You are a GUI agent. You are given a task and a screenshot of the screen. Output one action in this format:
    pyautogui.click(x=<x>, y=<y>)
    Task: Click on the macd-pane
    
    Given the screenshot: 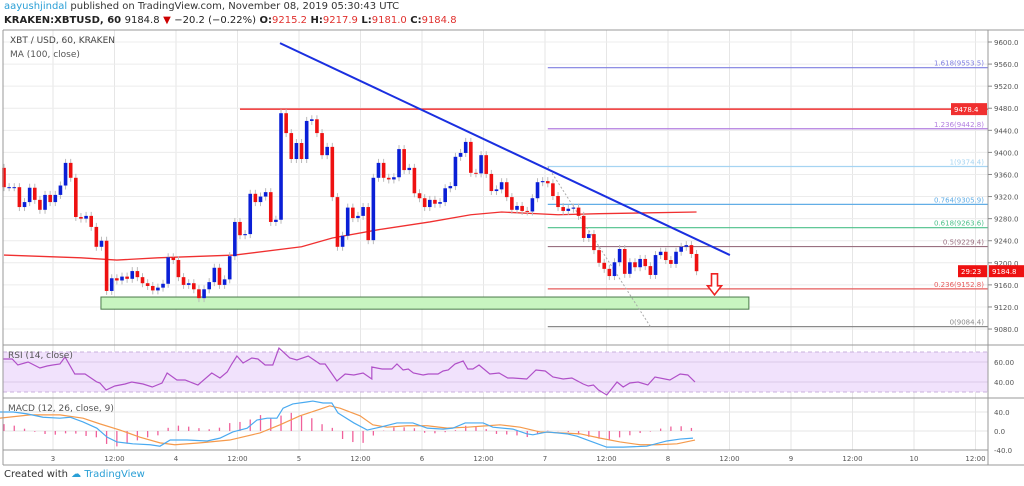 What is the action you would take?
    pyautogui.click(x=494, y=425)
    